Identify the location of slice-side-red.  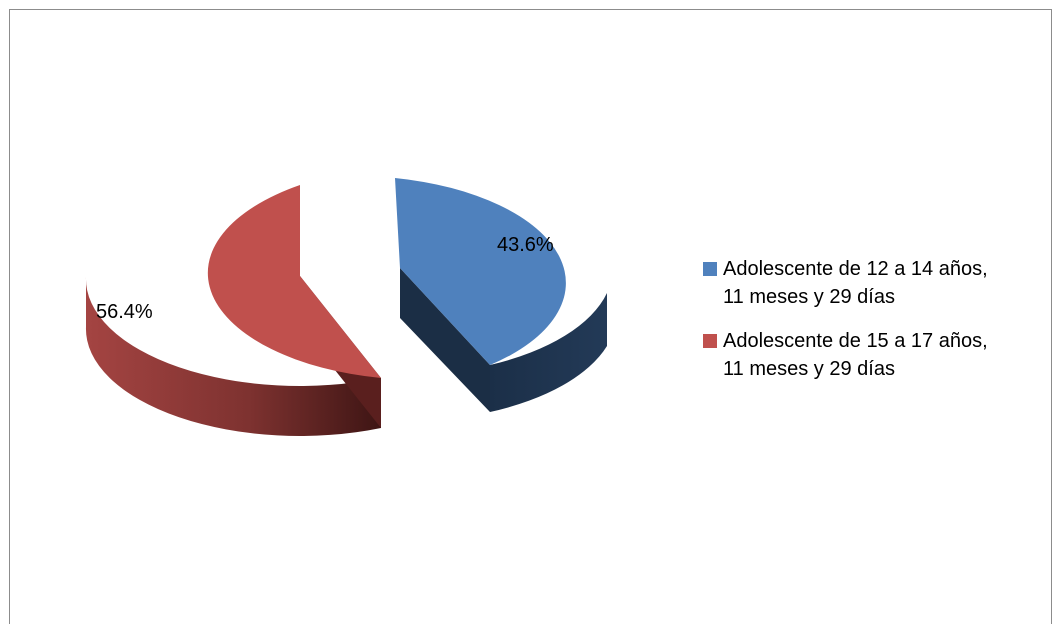
(233, 356).